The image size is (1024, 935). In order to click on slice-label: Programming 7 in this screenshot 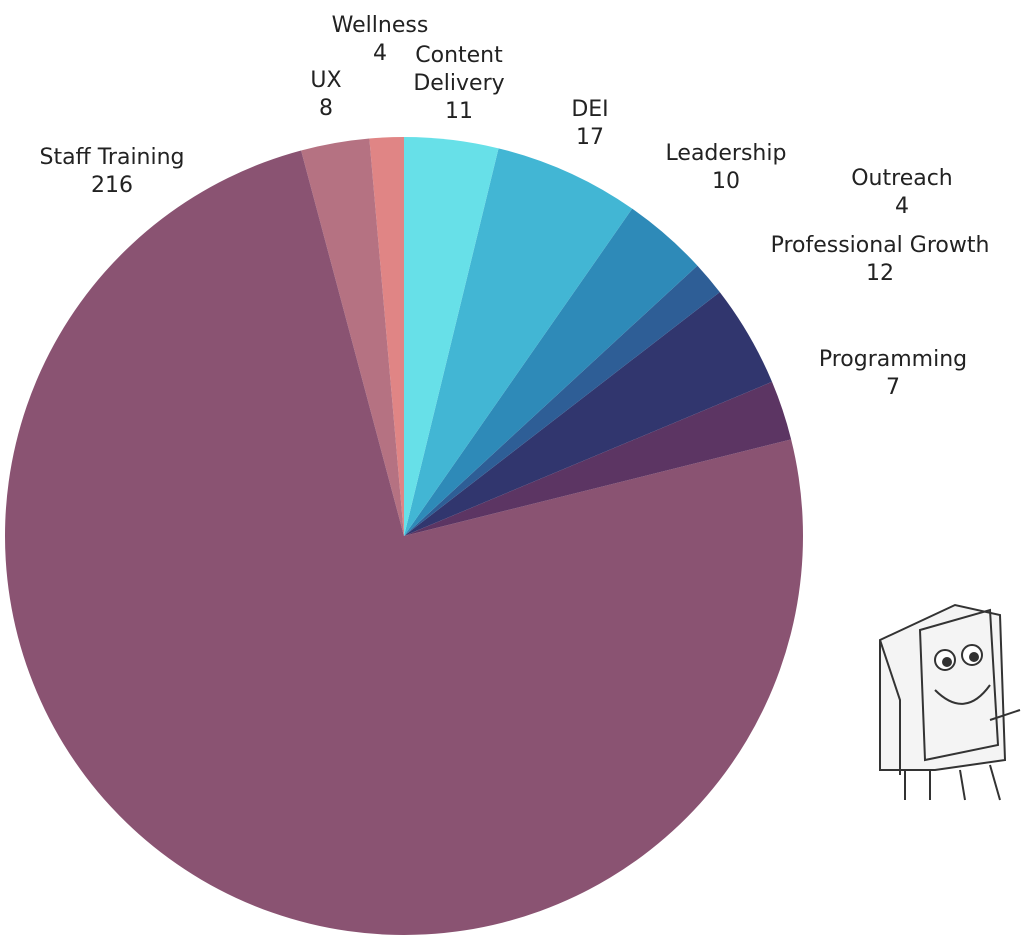, I will do `click(893, 374)`.